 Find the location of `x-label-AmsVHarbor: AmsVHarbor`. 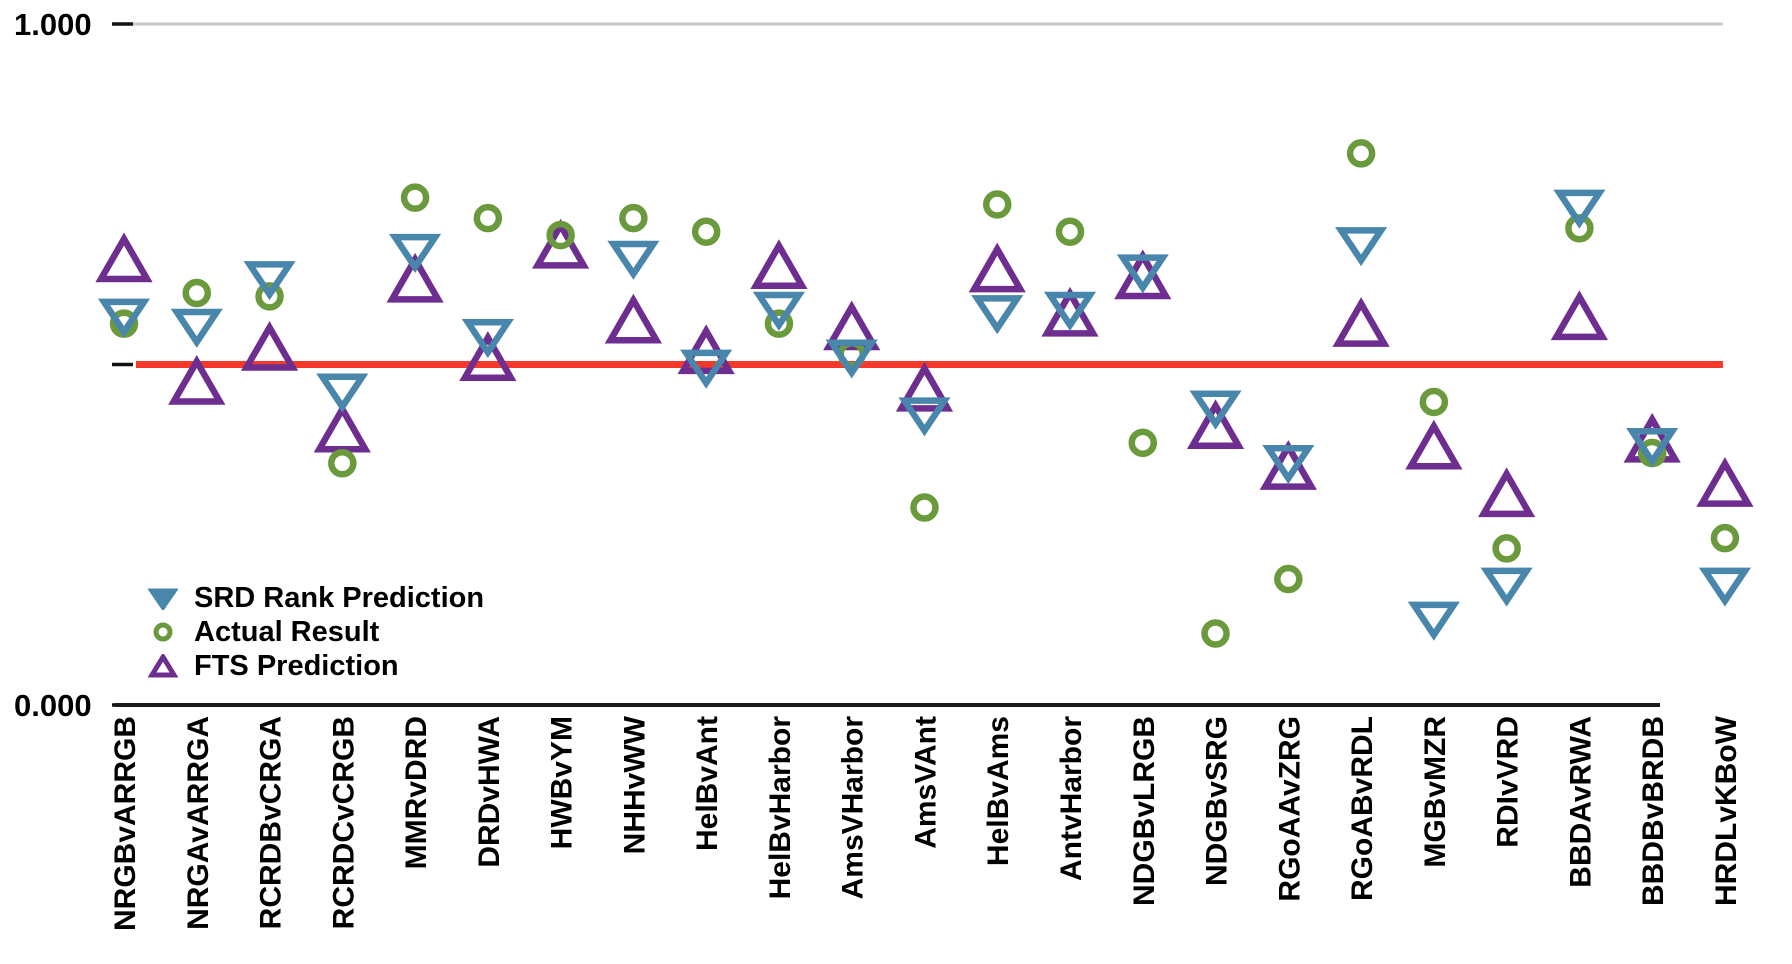

x-label-AmsVHarbor: AmsVHarbor is located at coordinates (853, 808).